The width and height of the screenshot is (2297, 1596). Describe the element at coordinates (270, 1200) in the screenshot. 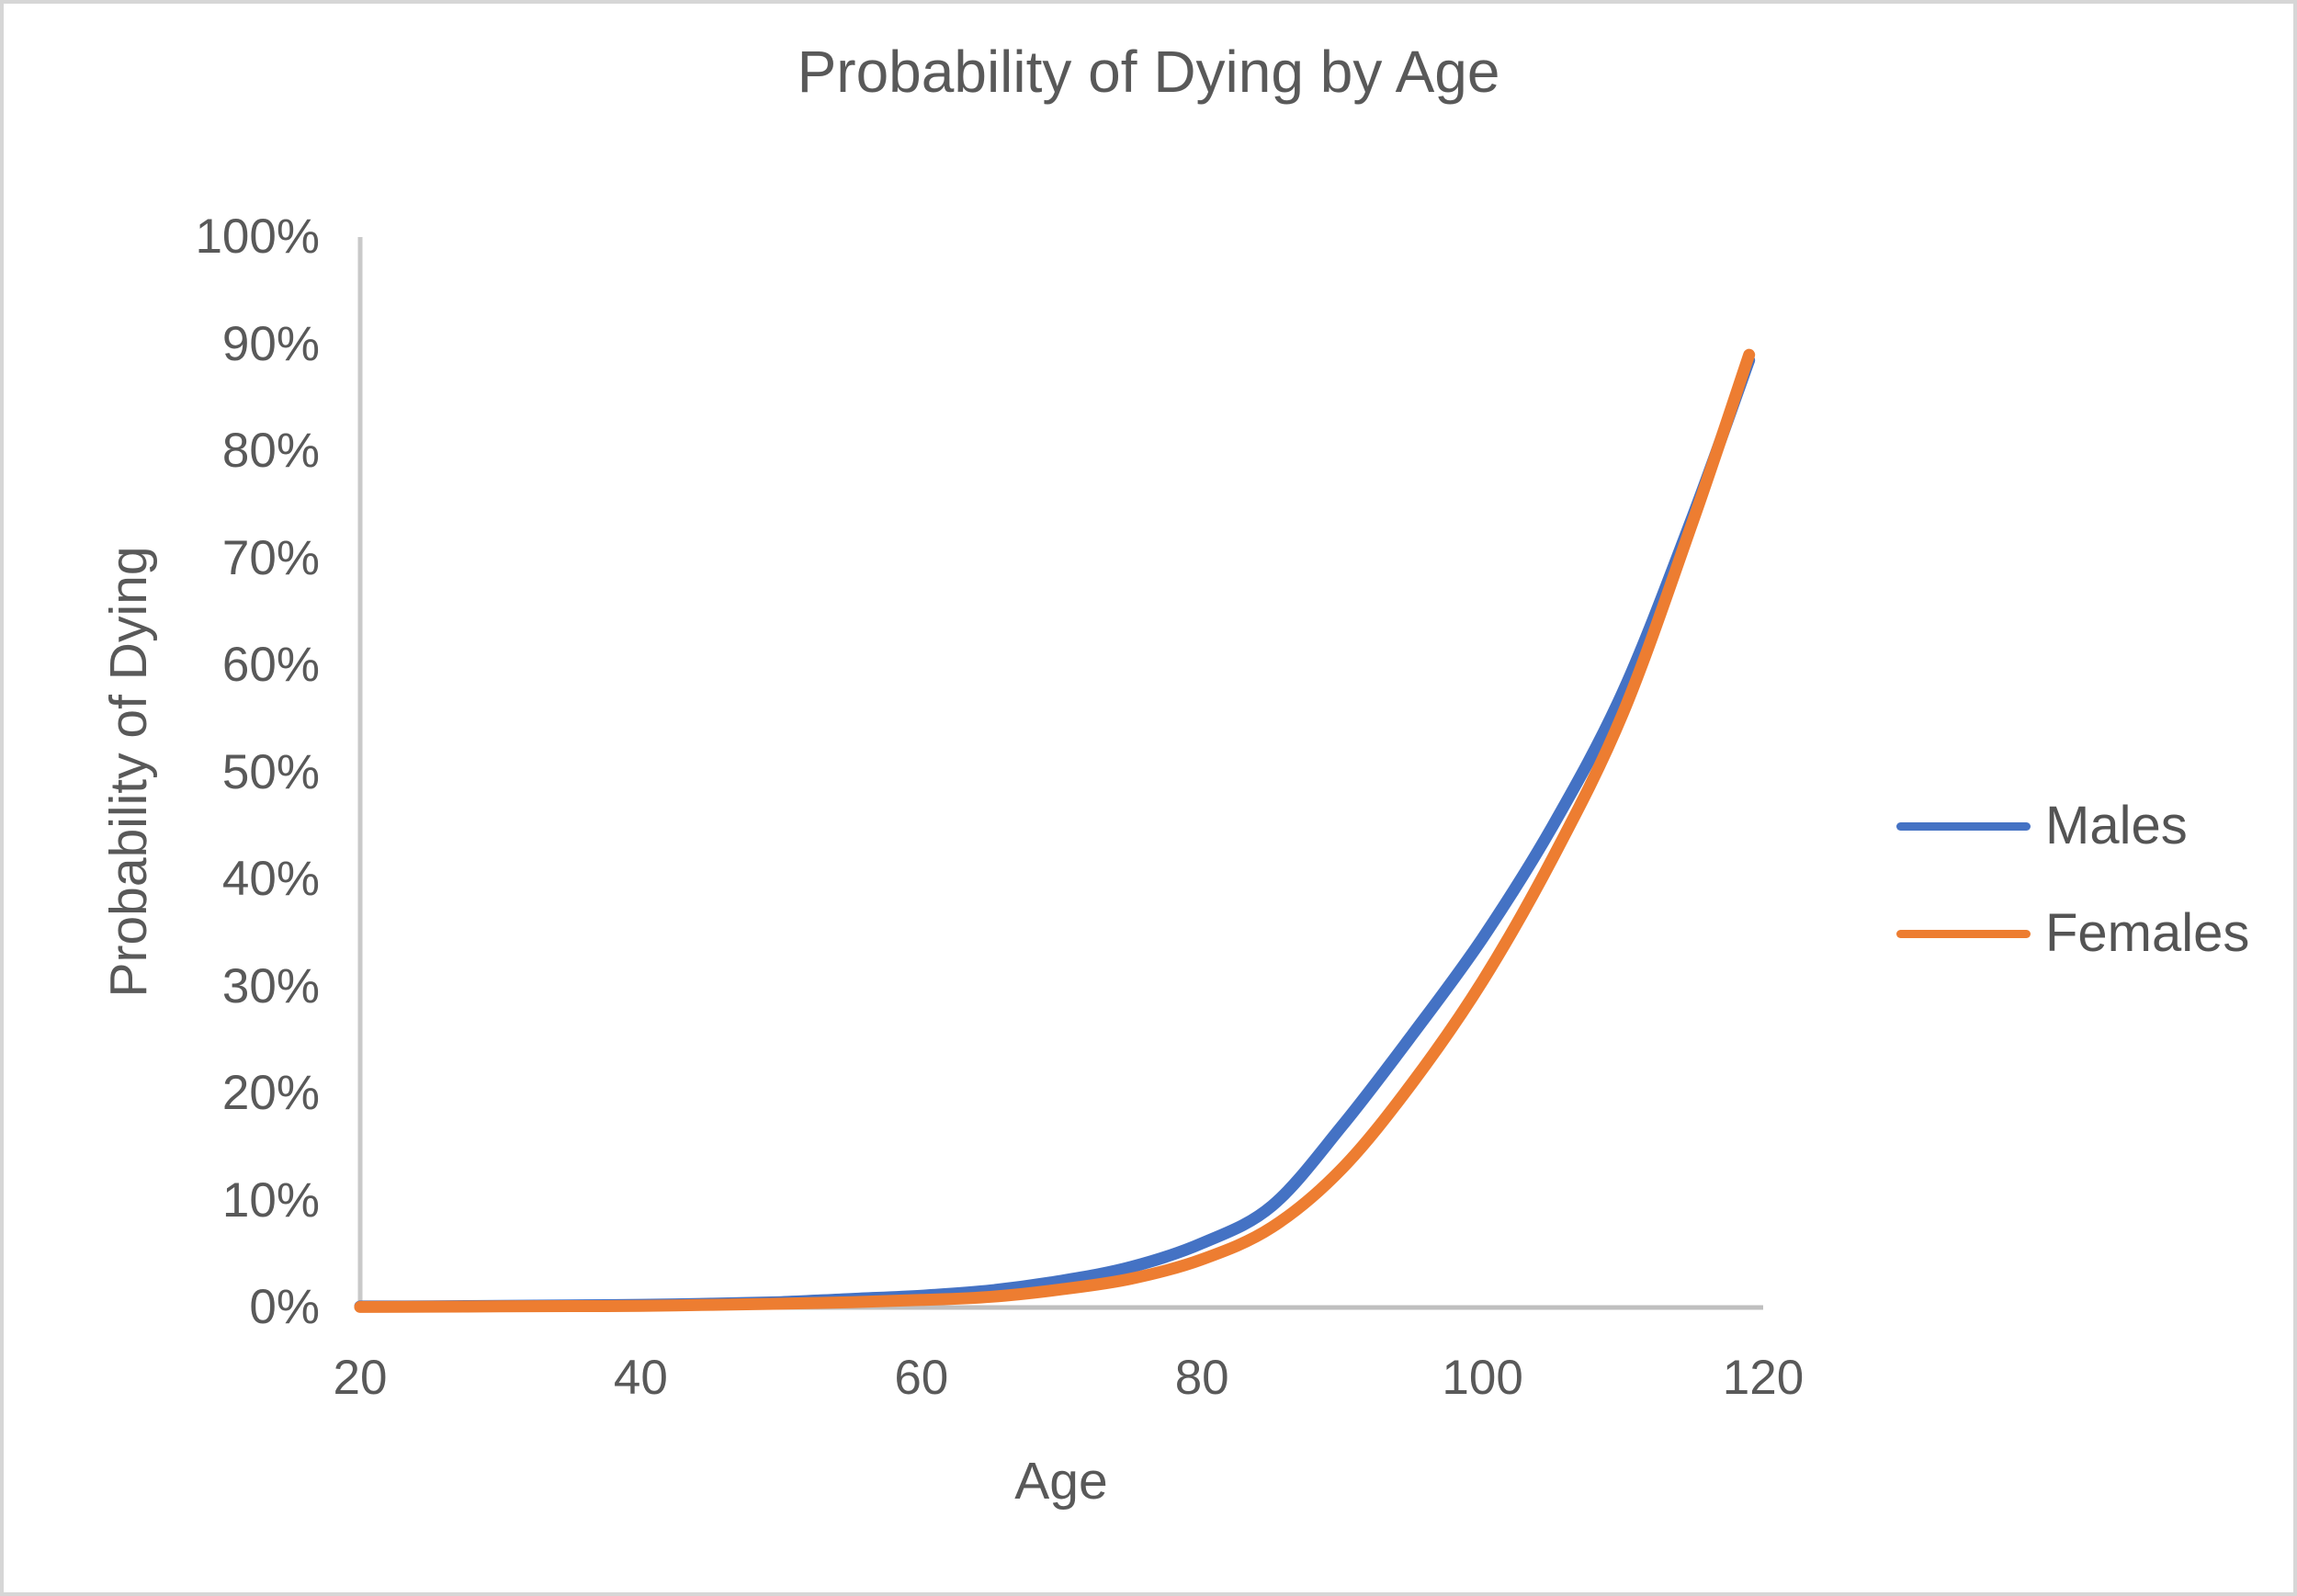

I see `y-tick-label: 10%` at that location.